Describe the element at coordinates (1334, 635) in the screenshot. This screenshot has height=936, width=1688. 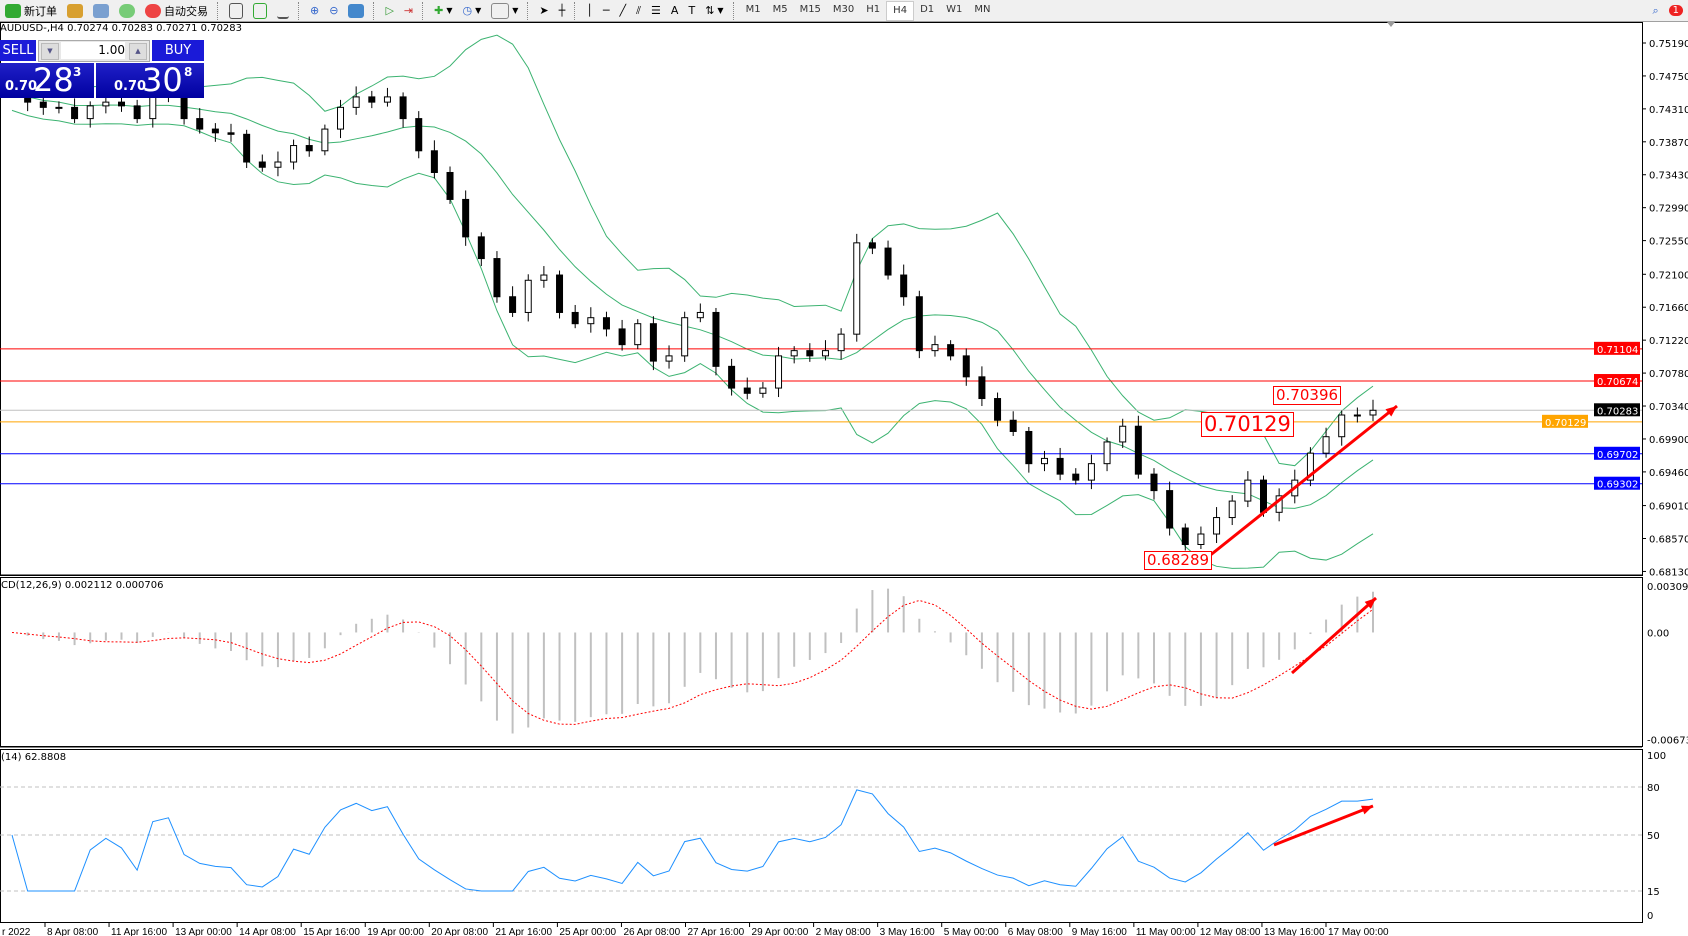
I see `macd-trend-arrow` at that location.